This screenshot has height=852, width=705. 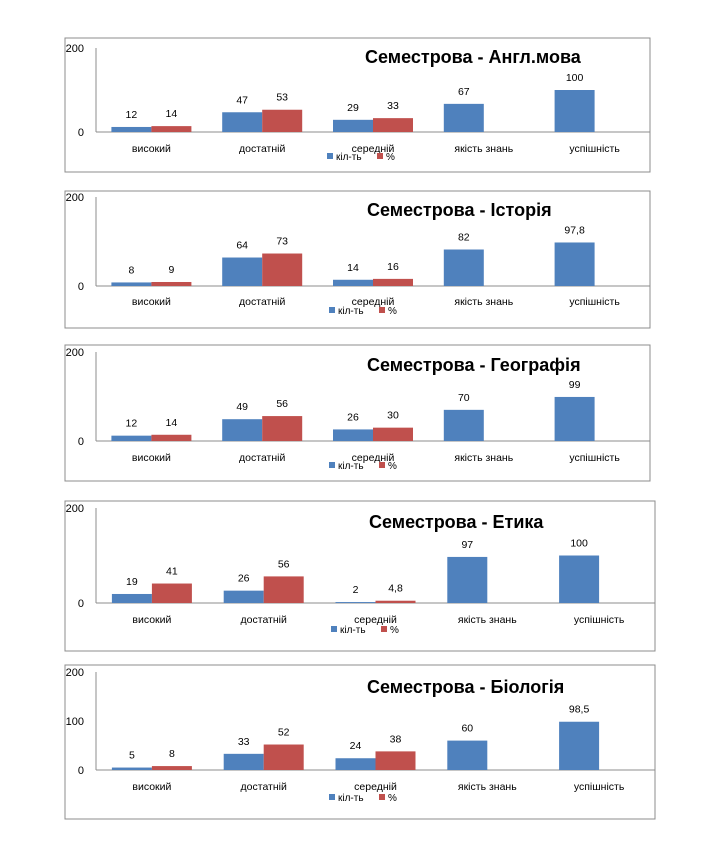 What do you see at coordinates (465, 687) in the screenshot?
I see `chart-title: Семестрова - Біологія` at bounding box center [465, 687].